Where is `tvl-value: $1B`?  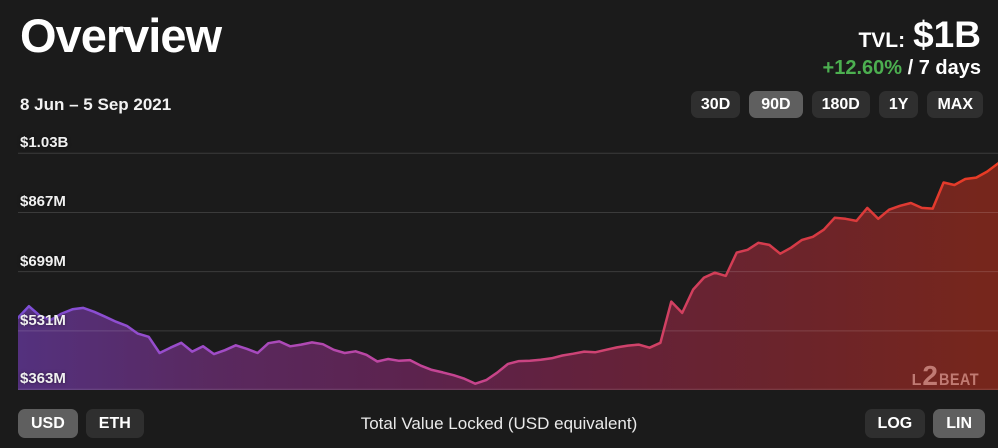
tvl-value: $1B is located at coordinates (947, 34).